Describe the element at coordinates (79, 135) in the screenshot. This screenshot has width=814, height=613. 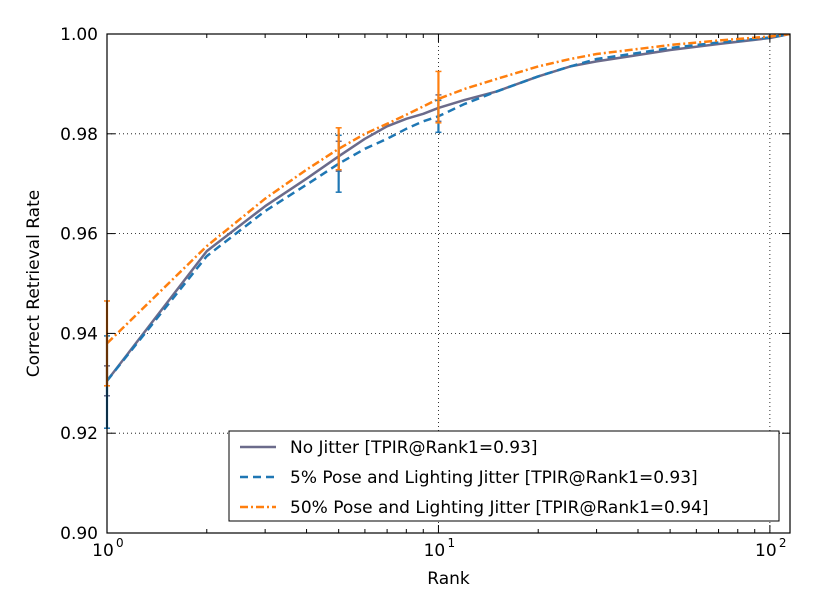
I see `y-tick-label: 0.98` at that location.